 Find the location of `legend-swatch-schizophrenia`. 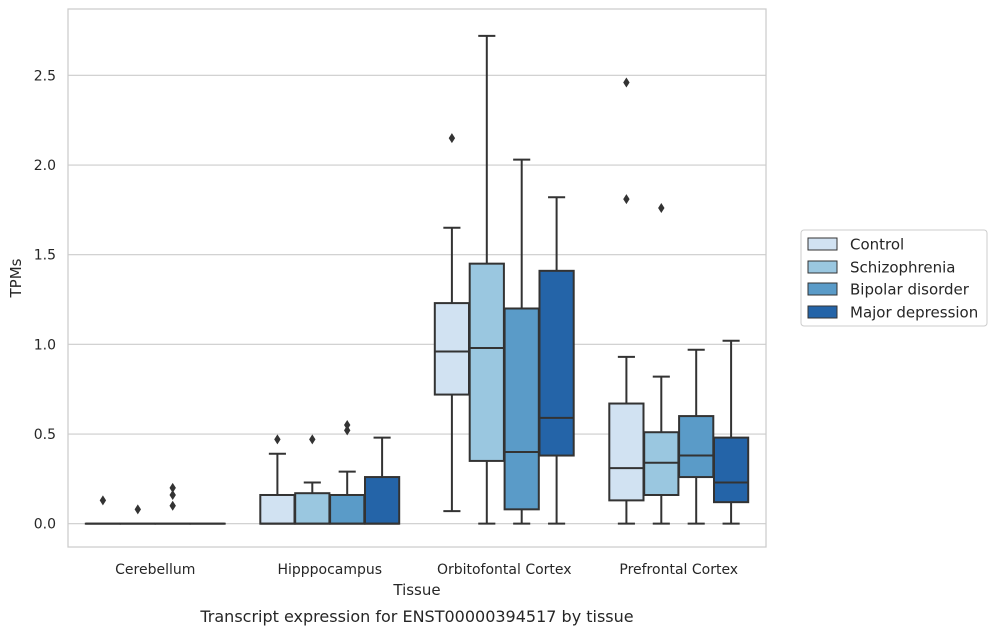

legend-swatch-schizophrenia is located at coordinates (822, 267).